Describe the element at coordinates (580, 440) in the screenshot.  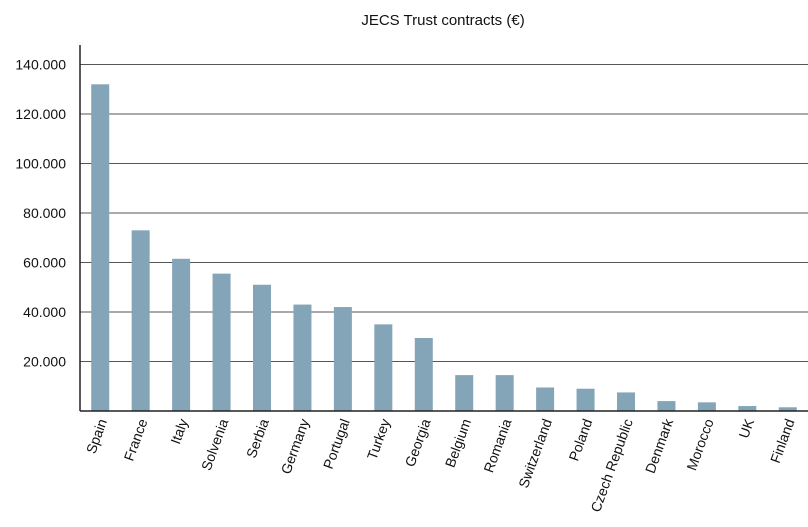
I see `x-tick-label: Poland` at that location.